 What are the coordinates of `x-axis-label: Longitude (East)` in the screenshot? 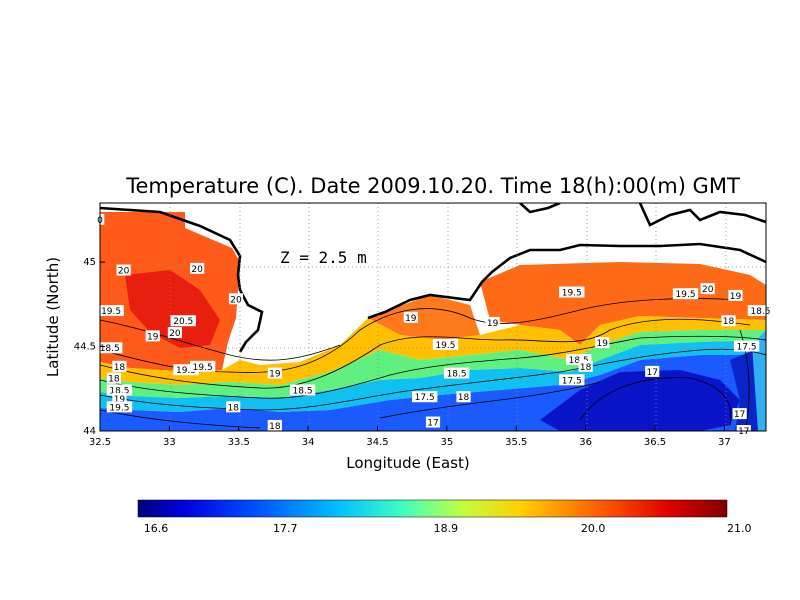 It's located at (407, 463).